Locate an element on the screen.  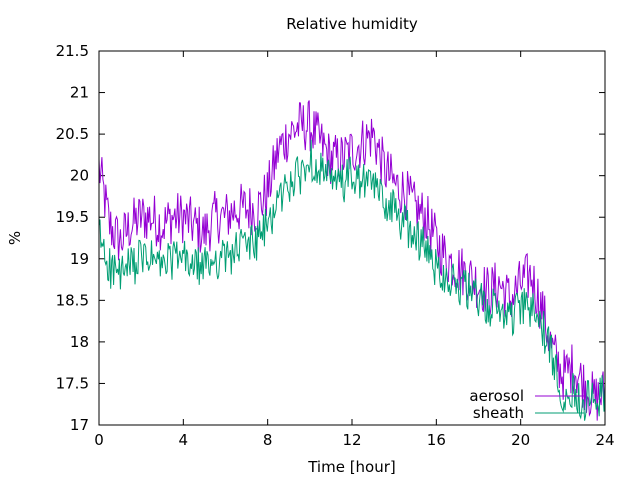
y-tick-label: 21 is located at coordinates (79, 93).